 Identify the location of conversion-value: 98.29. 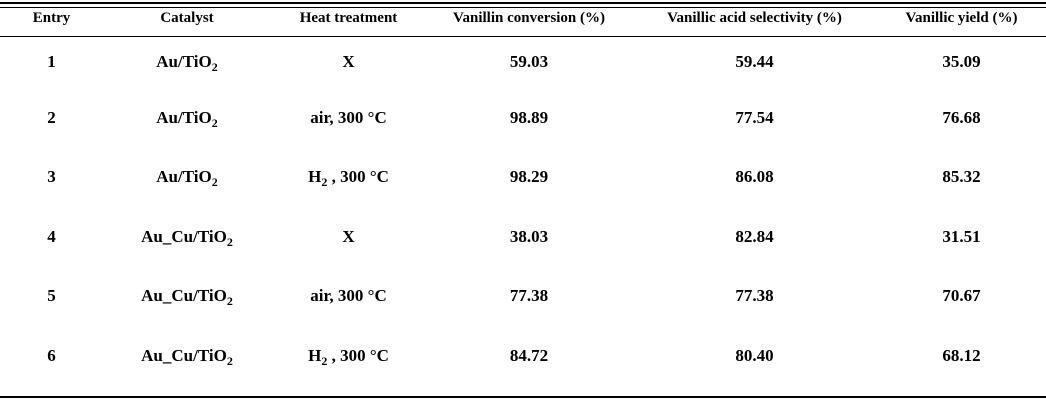
(529, 177).